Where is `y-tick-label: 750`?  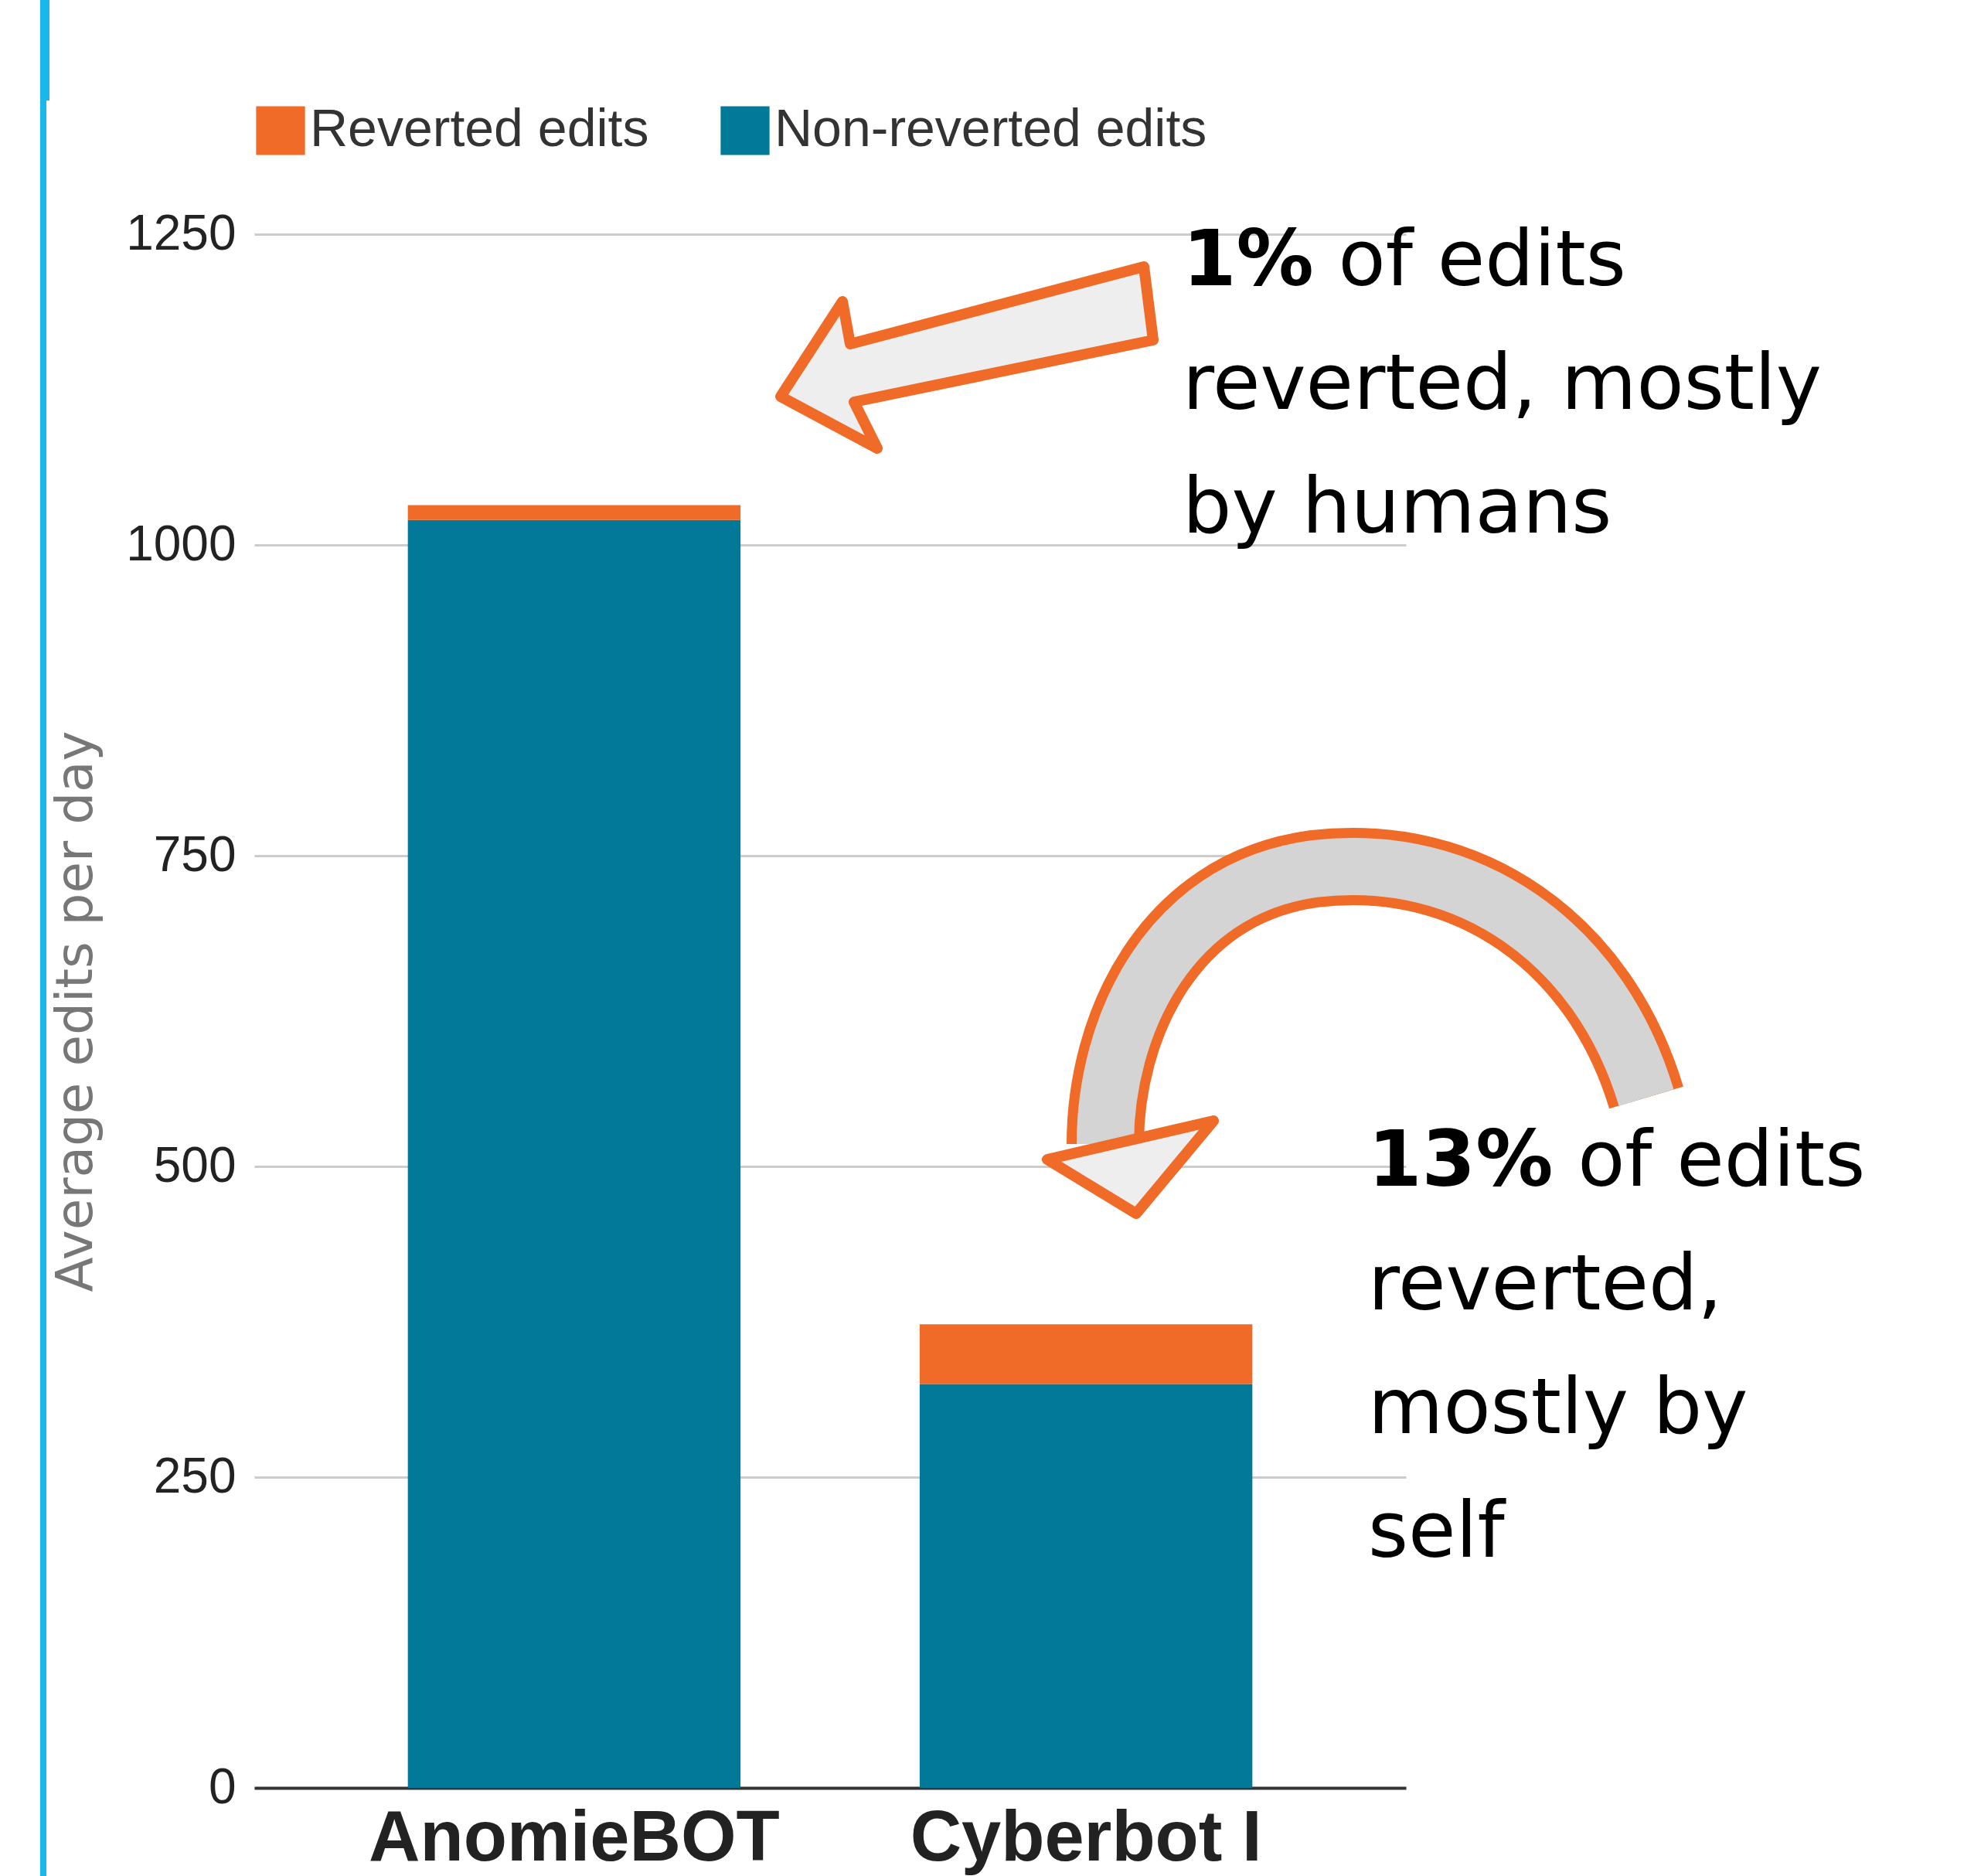 y-tick-label: 750 is located at coordinates (195, 854).